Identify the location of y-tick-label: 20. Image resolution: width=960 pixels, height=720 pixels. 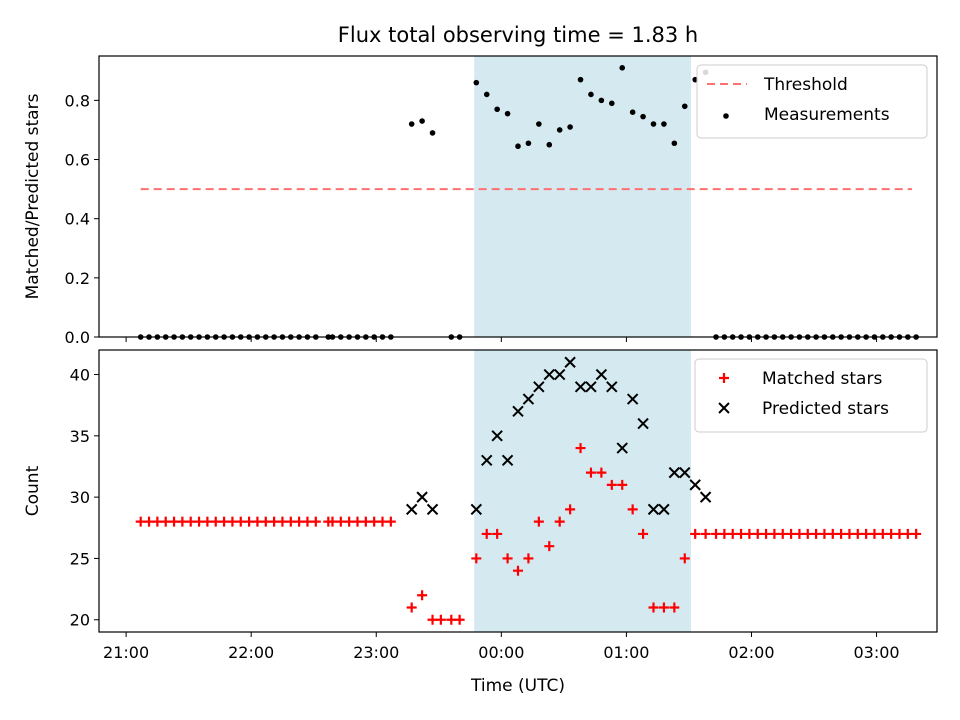
(80, 620).